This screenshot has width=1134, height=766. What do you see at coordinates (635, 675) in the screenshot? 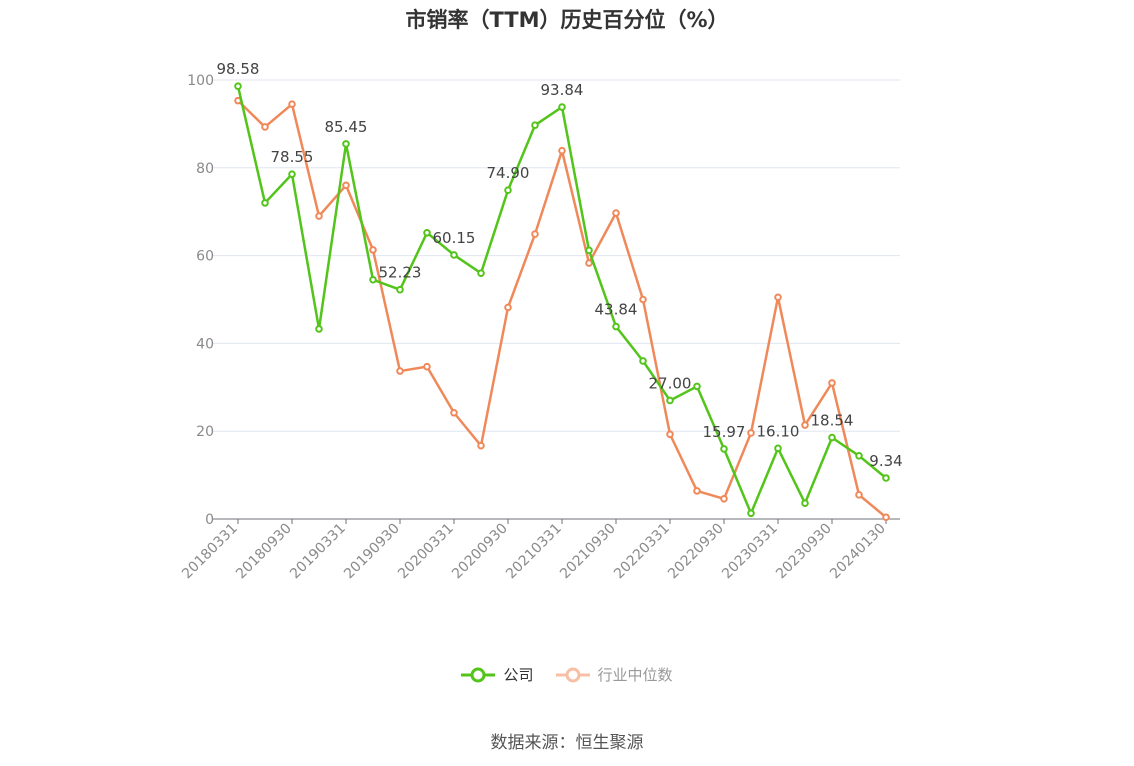
I see `legend-label-industry: 行业中位数` at bounding box center [635, 675].